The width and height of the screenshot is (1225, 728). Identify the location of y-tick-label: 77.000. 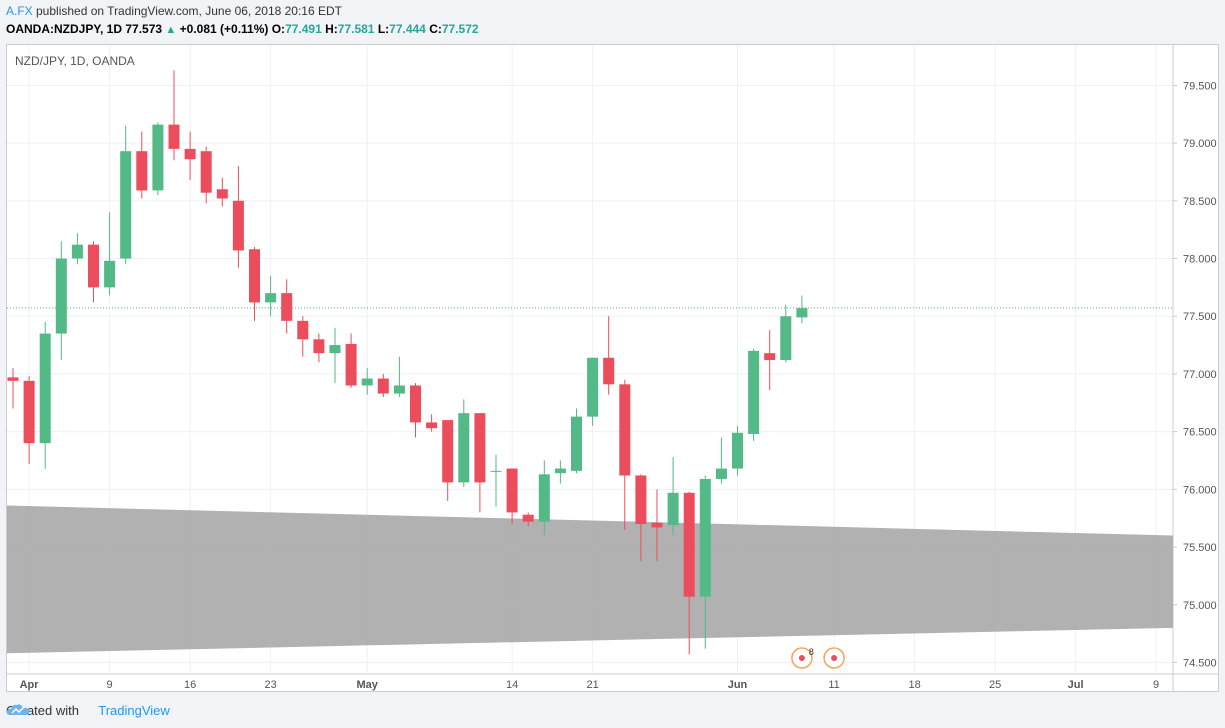
(1200, 375).